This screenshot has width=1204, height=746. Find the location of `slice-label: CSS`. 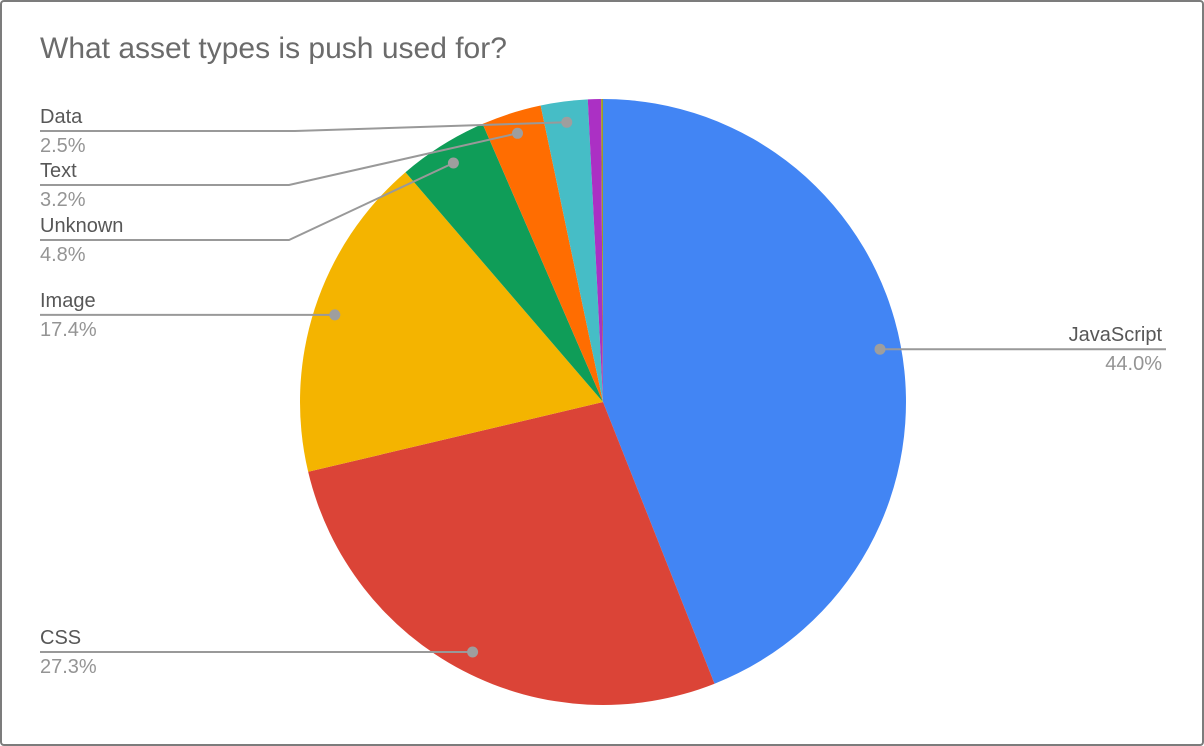

slice-label: CSS is located at coordinates (61, 638).